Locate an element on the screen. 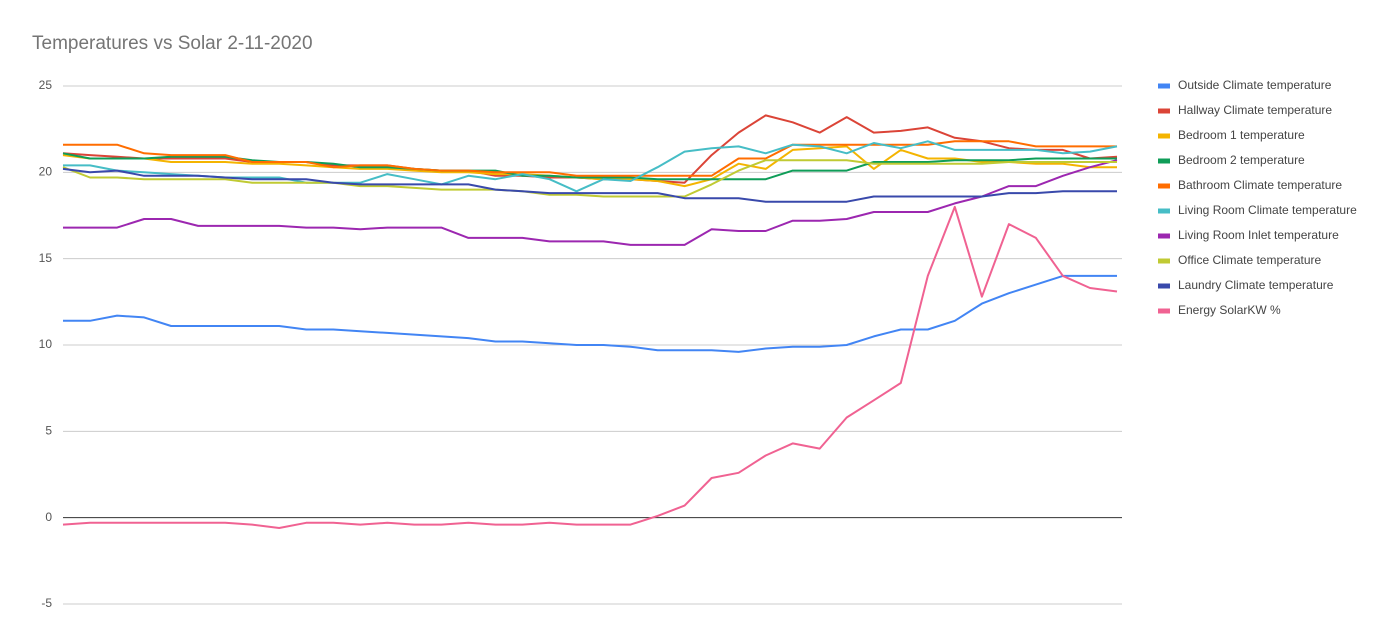 The width and height of the screenshot is (1391, 644). y-tick-label: 25 is located at coordinates (46, 85).